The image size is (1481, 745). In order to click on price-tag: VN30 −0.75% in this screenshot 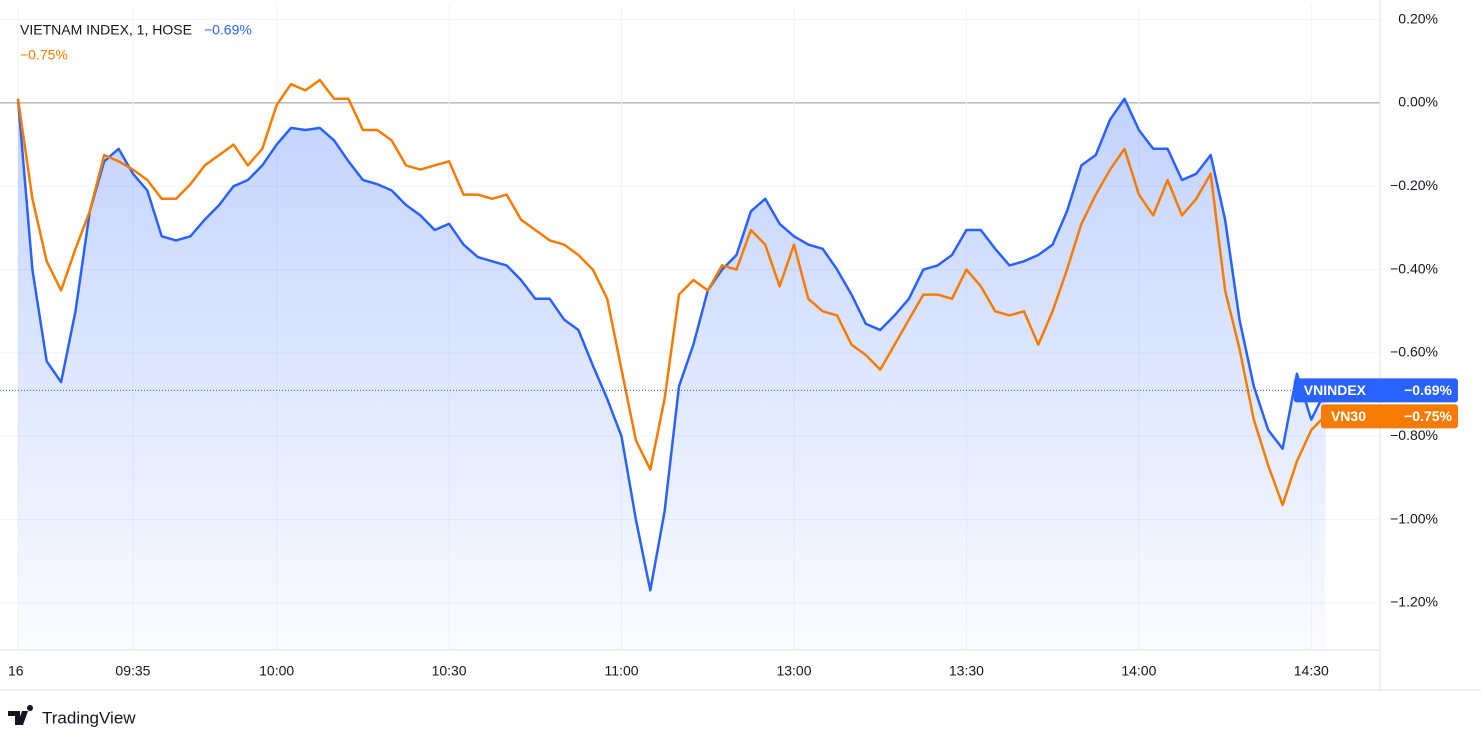, I will do `click(1389, 416)`.